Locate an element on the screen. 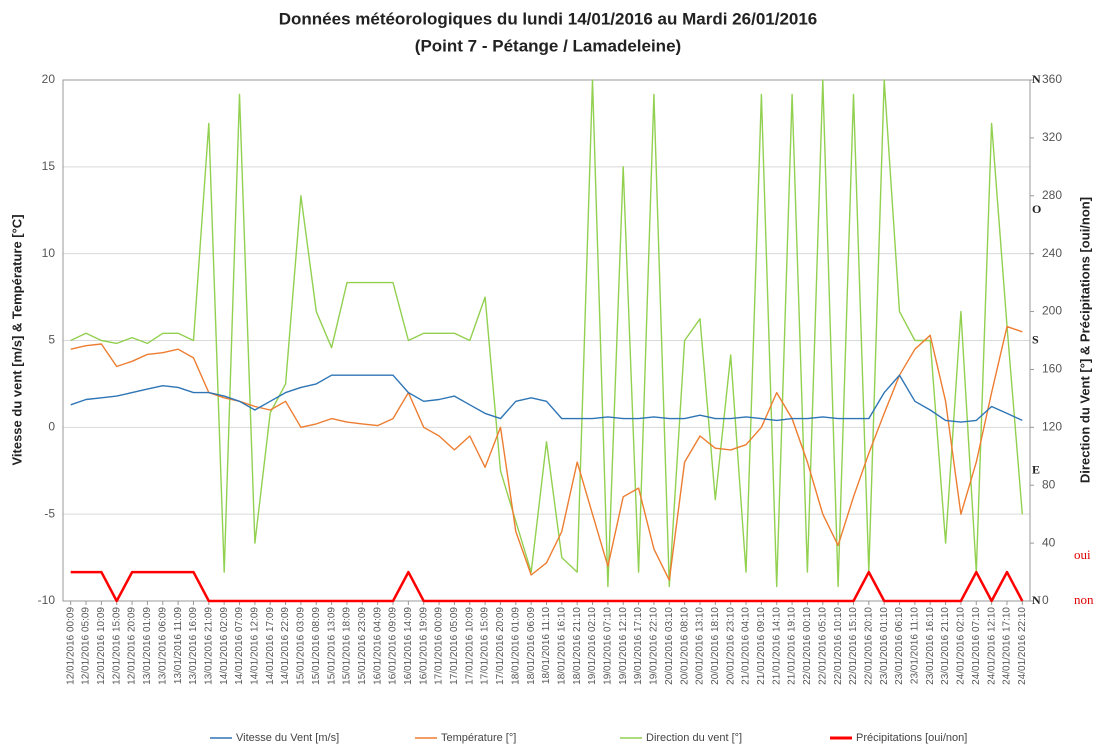  y2-tick-label: 120 is located at coordinates (1052, 427).